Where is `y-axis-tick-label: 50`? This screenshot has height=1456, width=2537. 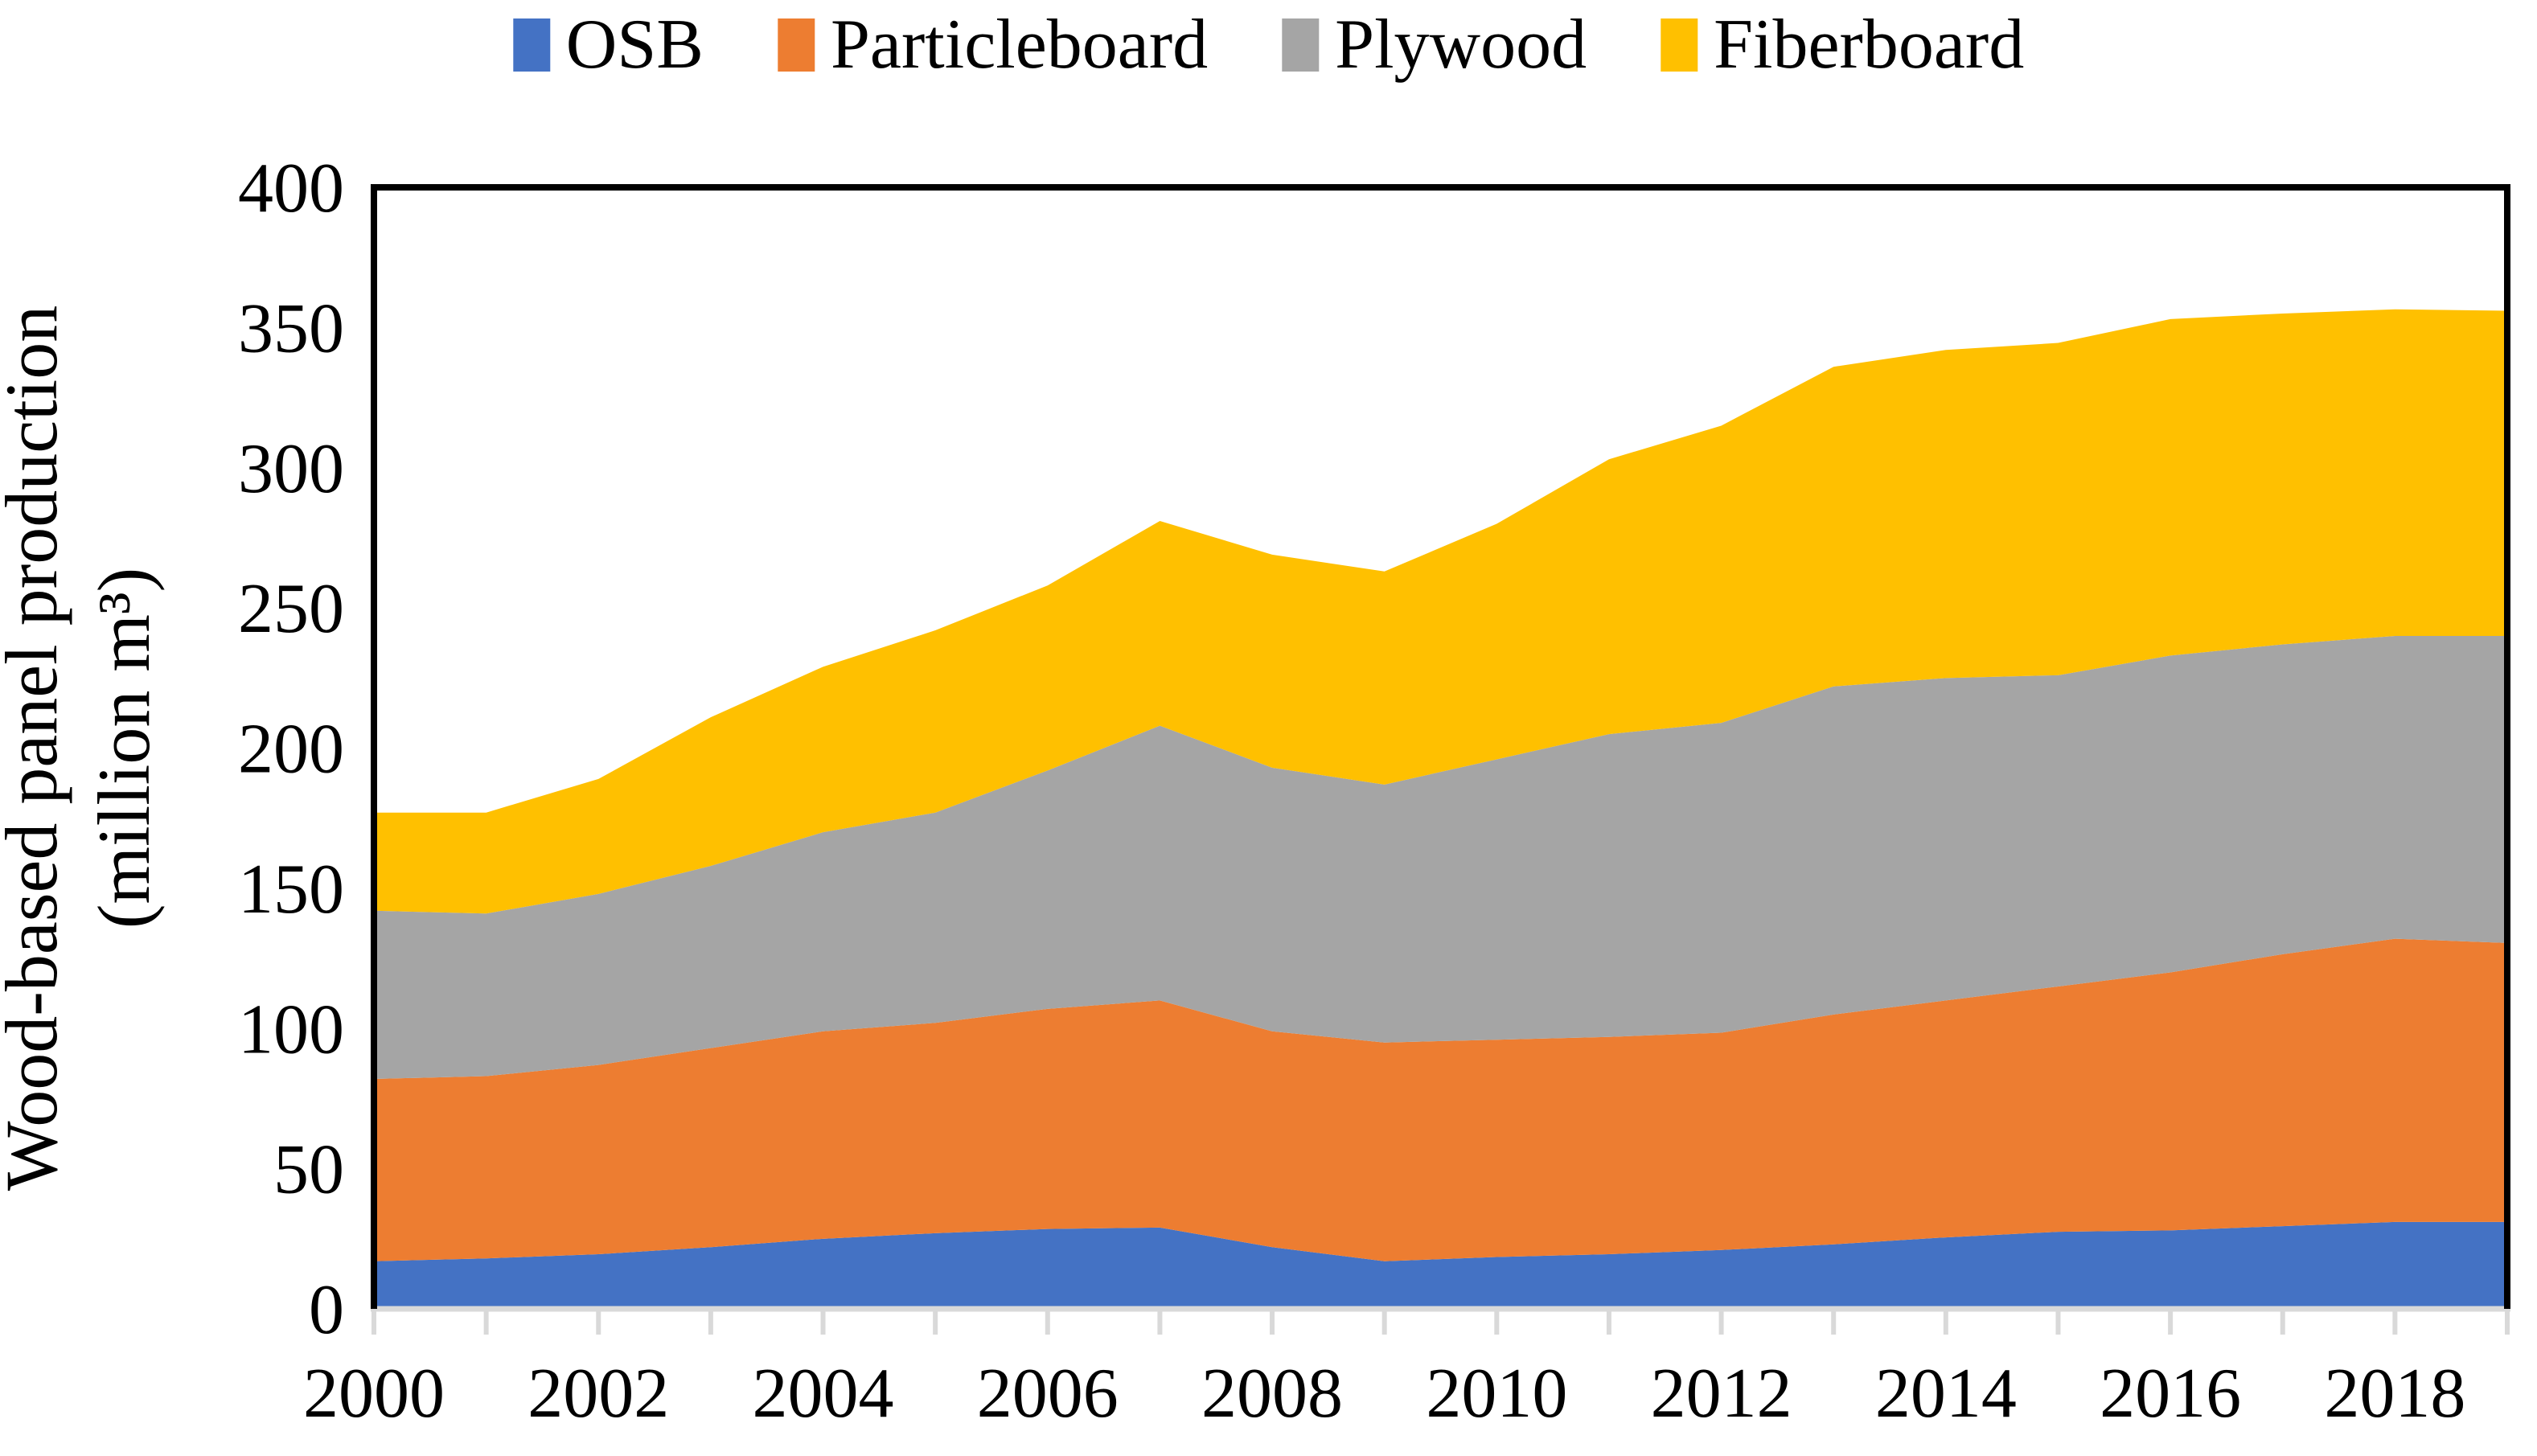
y-axis-tick-label: 50 is located at coordinates (308, 1170).